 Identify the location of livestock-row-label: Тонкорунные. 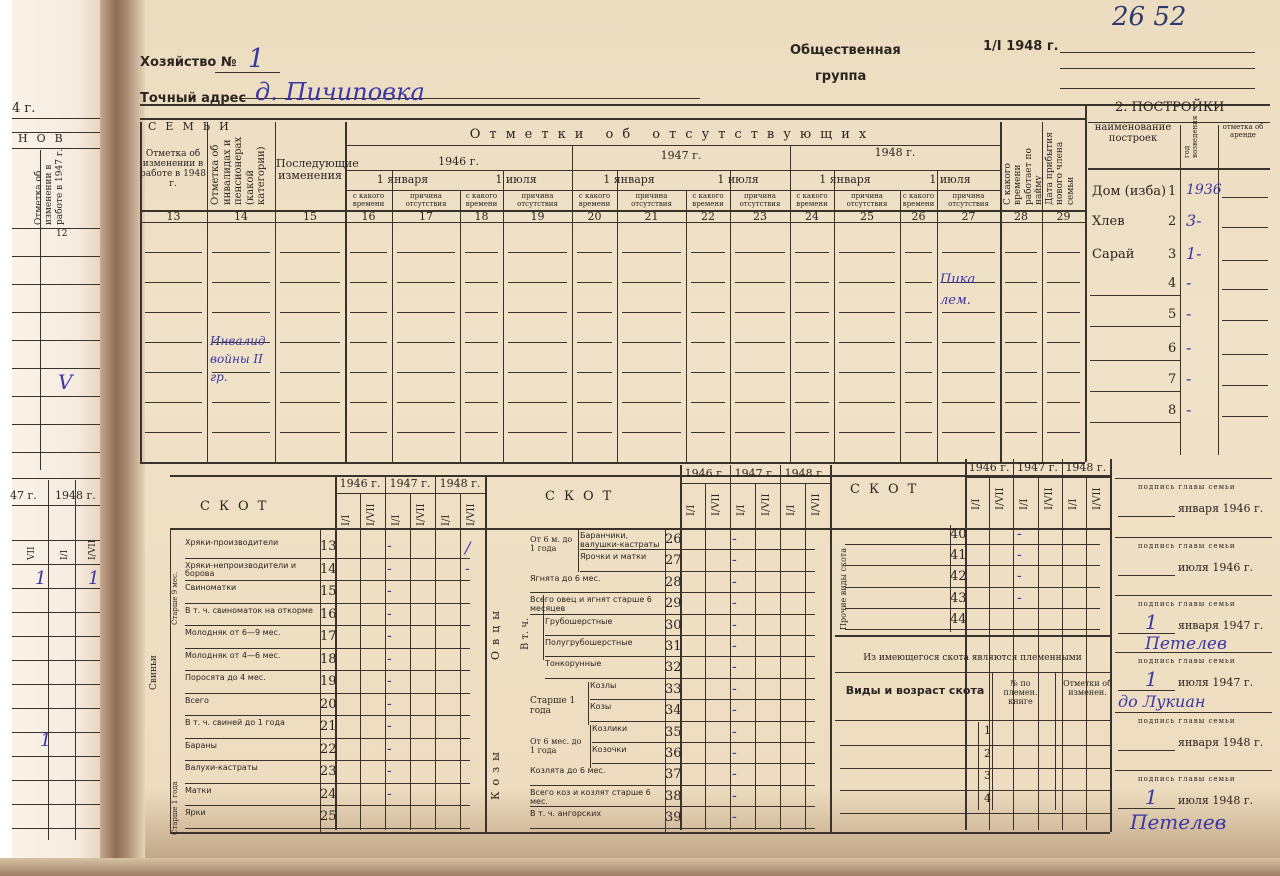
(573, 664).